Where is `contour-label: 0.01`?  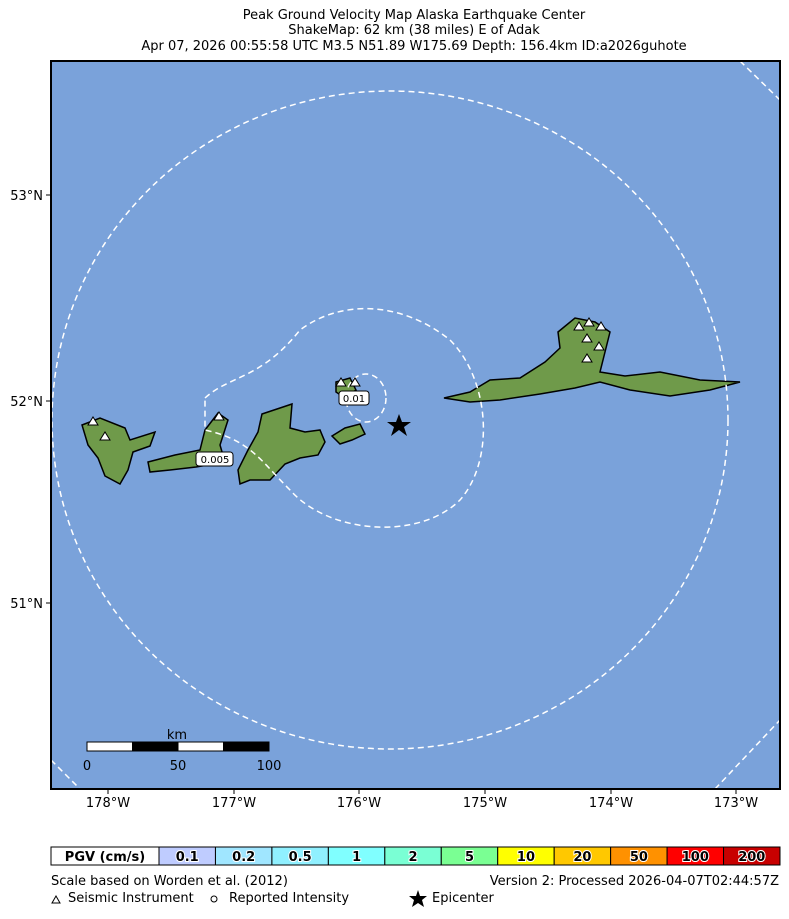
contour-label: 0.01 is located at coordinates (354, 399).